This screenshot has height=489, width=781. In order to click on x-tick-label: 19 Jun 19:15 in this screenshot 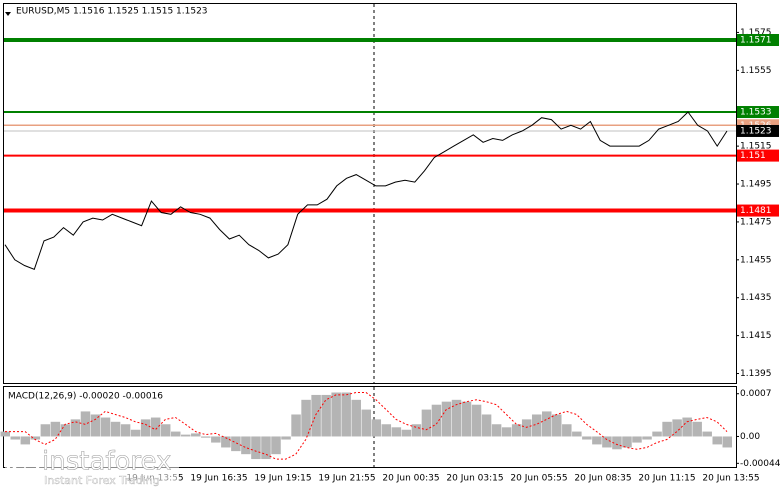, I will do `click(282, 479)`.